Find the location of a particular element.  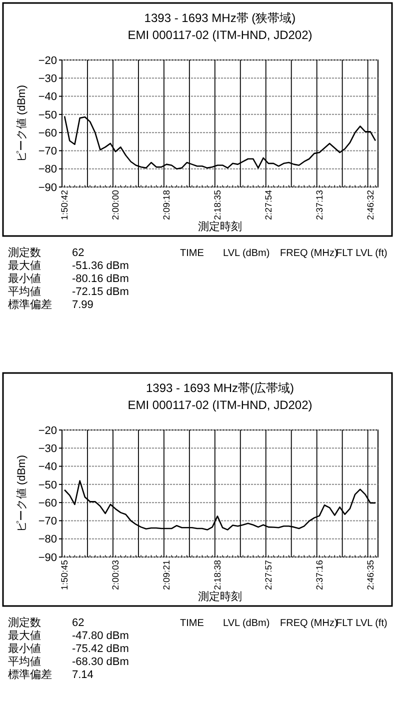

x-tick-label: 2:18:38 is located at coordinates (217, 575).